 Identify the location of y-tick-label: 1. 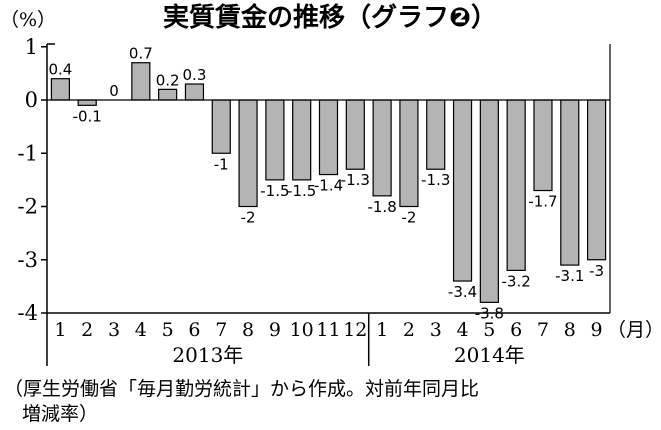
(31, 47).